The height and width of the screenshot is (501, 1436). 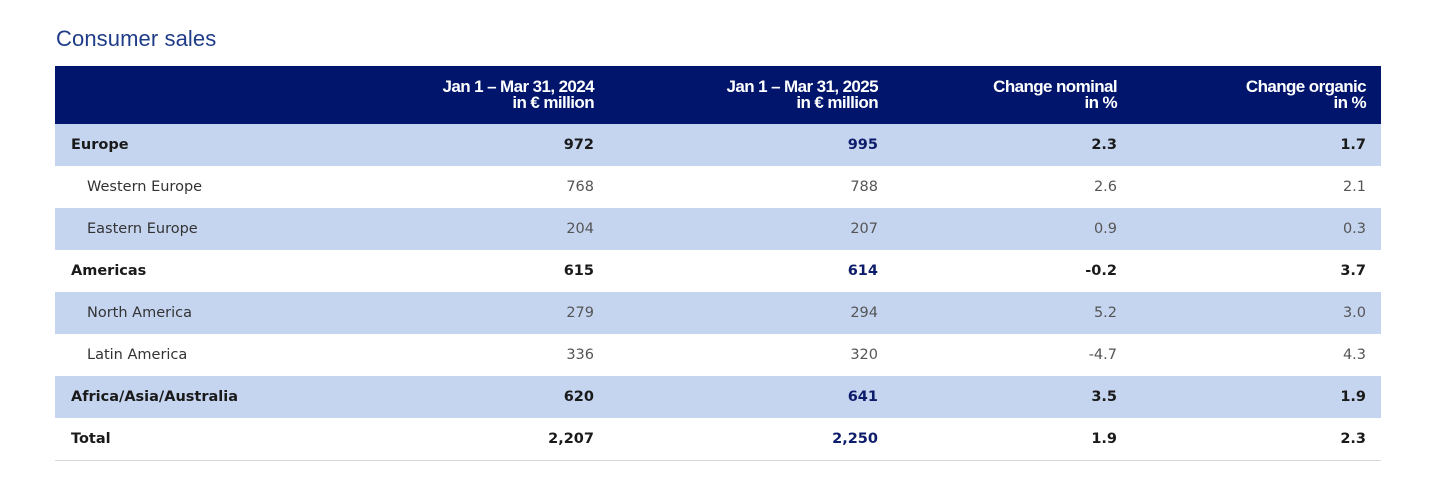 What do you see at coordinates (751, 229) in the screenshot?
I see `cell-2025: 207` at bounding box center [751, 229].